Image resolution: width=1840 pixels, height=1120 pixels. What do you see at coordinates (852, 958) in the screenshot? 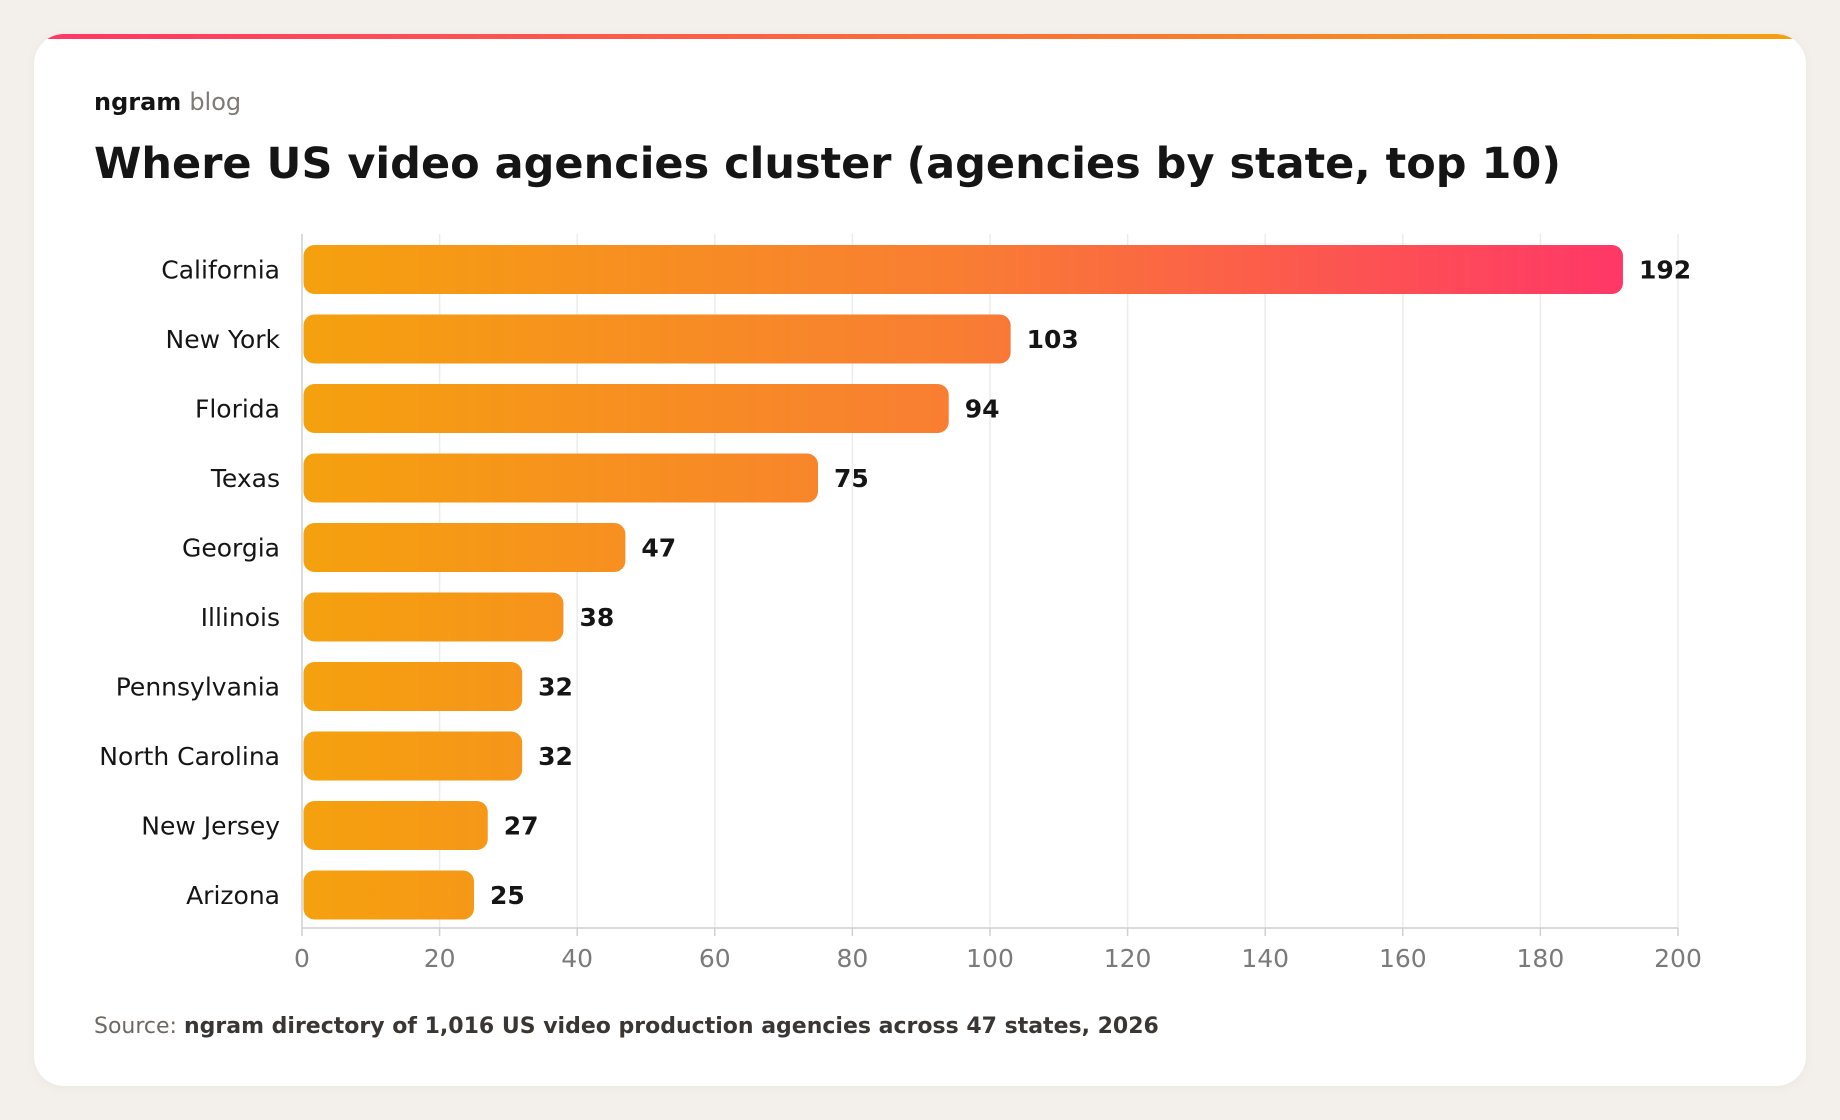
I see `x-tick-label: 80` at bounding box center [852, 958].